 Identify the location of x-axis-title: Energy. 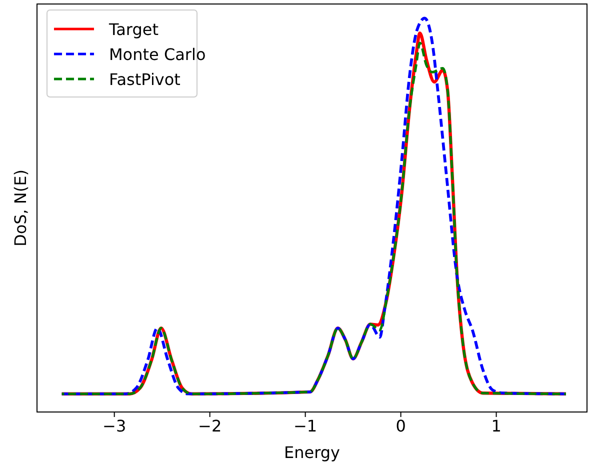
(312, 452).